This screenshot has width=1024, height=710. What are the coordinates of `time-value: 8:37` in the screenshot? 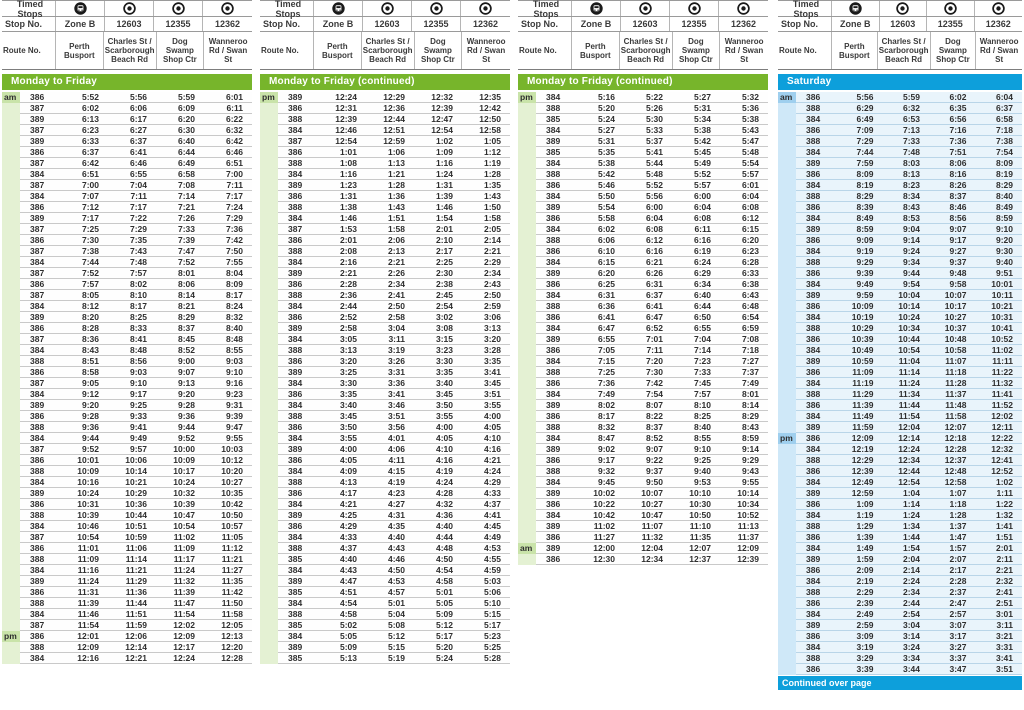 It's located at (180, 328).